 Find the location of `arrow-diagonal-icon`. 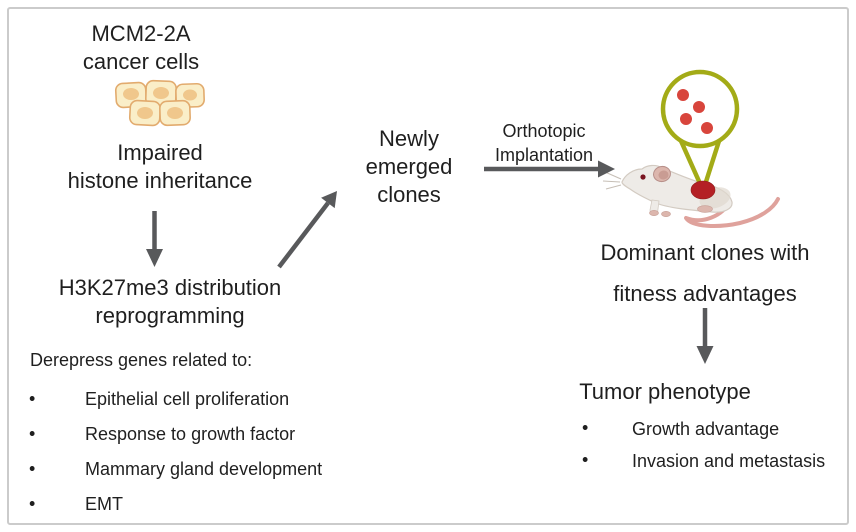

arrow-diagonal-icon is located at coordinates (307, 230).